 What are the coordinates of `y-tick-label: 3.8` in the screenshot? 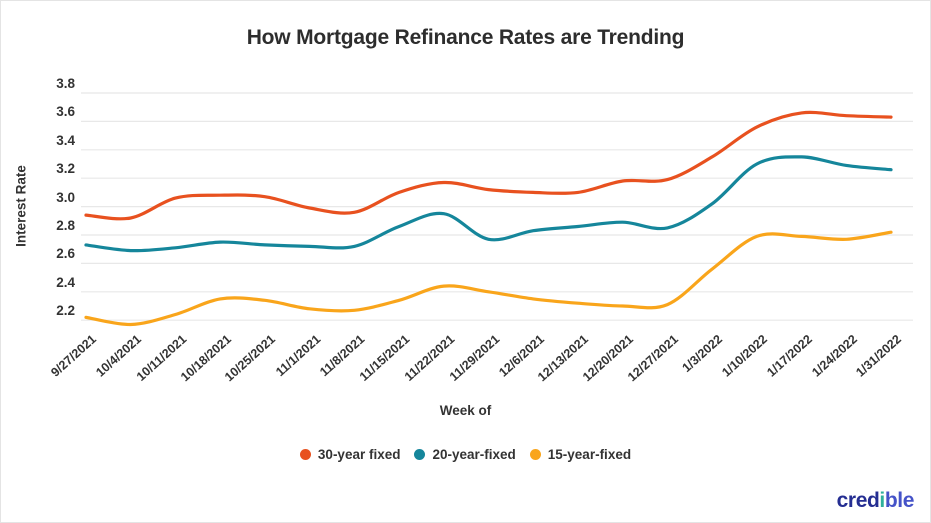 It's located at (65, 83).